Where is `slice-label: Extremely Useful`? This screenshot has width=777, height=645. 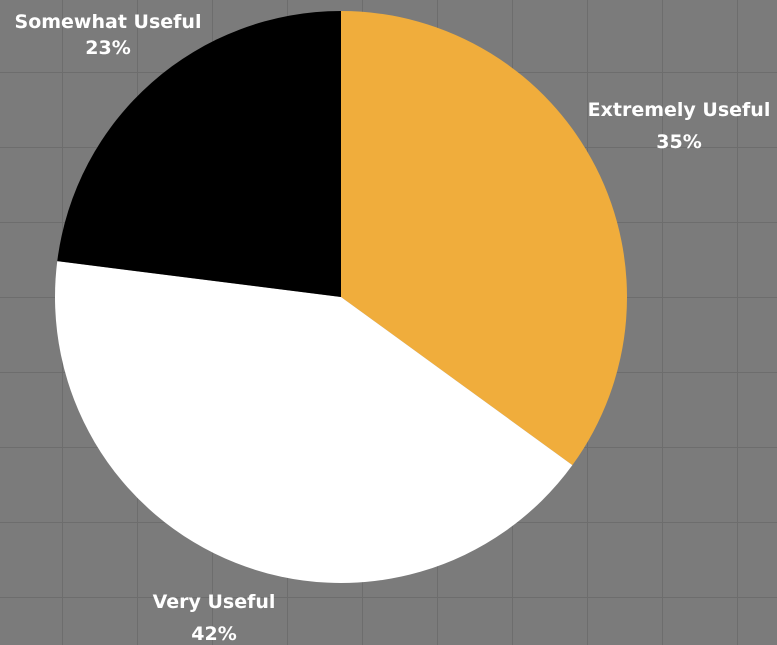 slice-label: Extremely Useful is located at coordinates (679, 110).